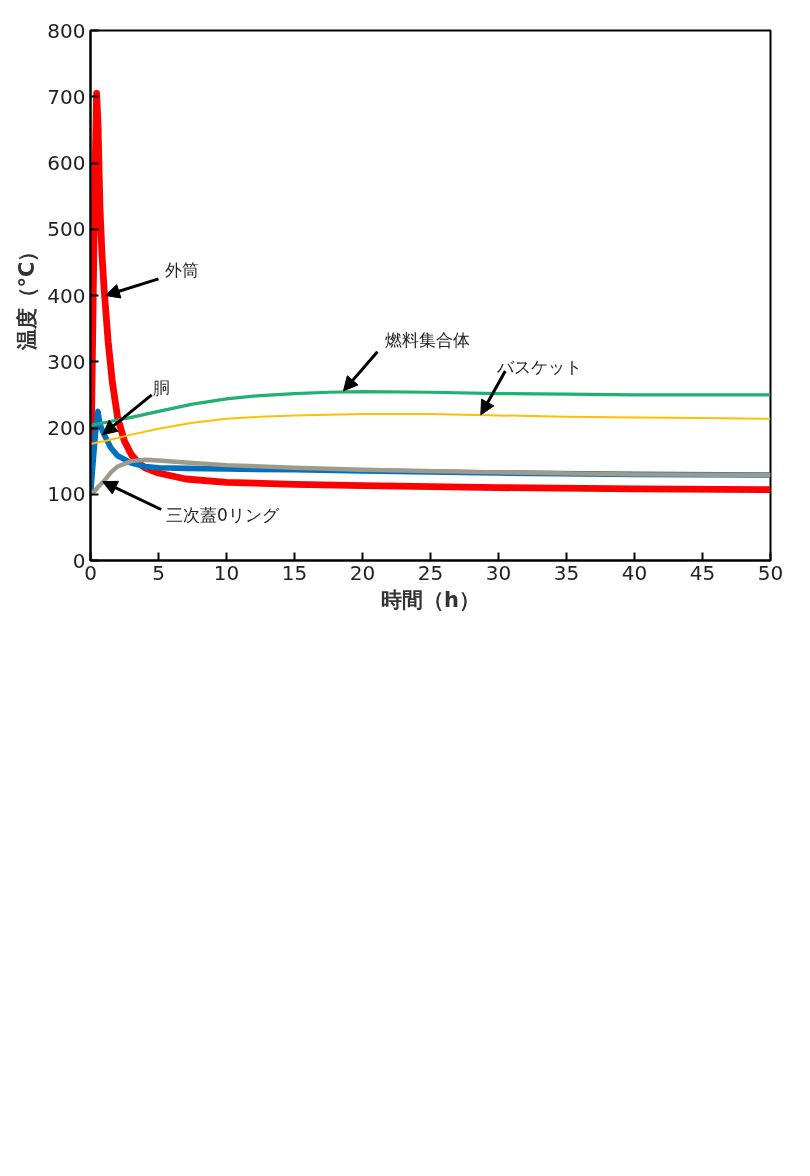 The height and width of the screenshot is (1176, 810). I want to click on y-tick-label: 200, so click(66, 428).